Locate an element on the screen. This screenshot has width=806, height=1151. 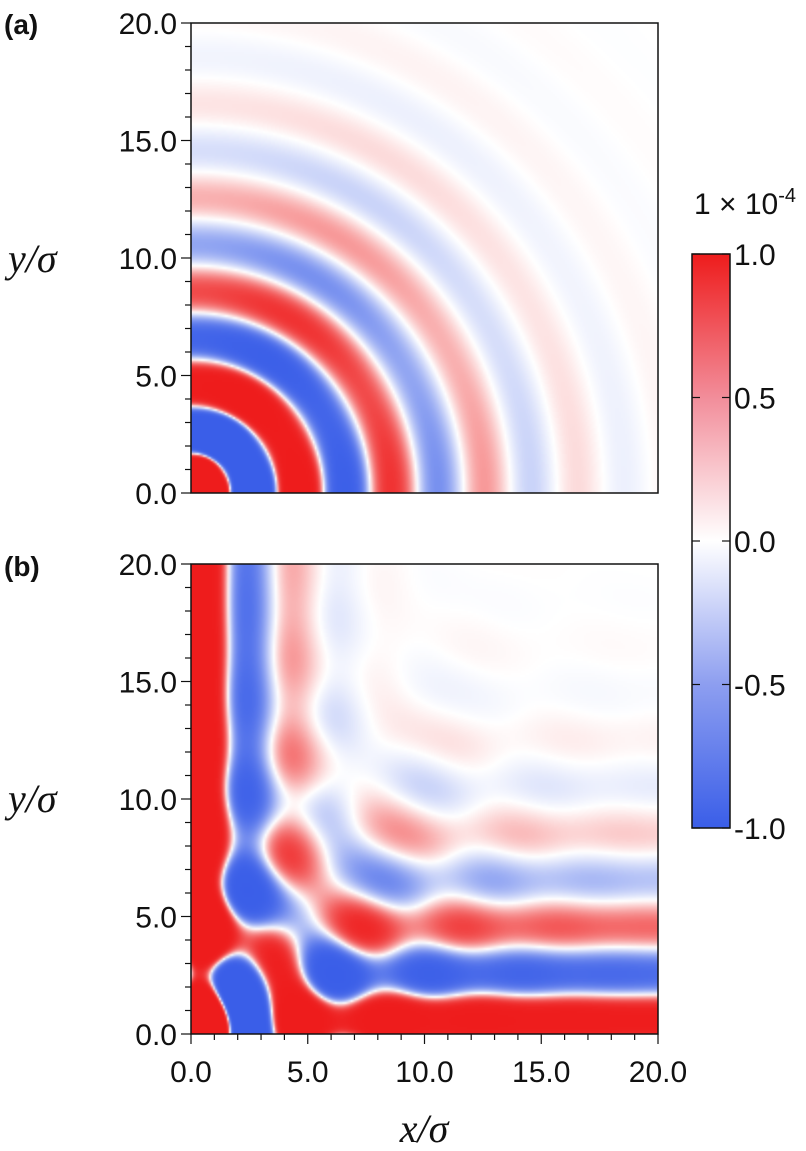
y-ticks-a: 0.0 5.0 10.0 15.0 20.0 is located at coordinates (155, 259).